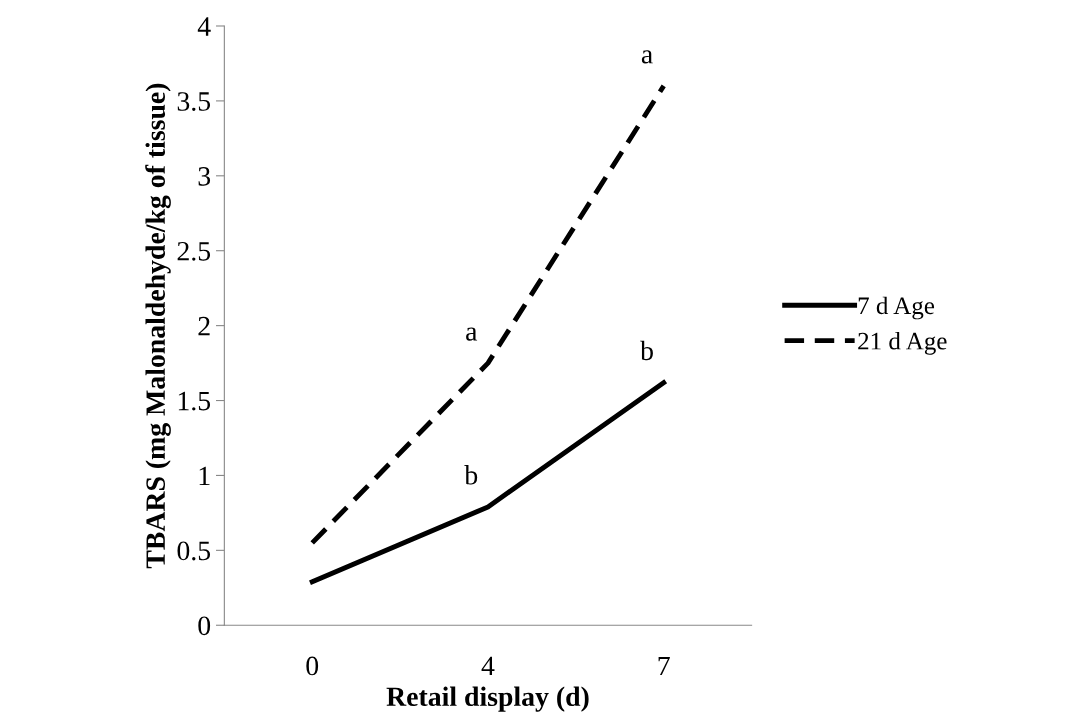 Image resolution: width=1076 pixels, height=722 pixels. Describe the element at coordinates (204, 326) in the screenshot. I see `y-tick-label: 2` at that location.